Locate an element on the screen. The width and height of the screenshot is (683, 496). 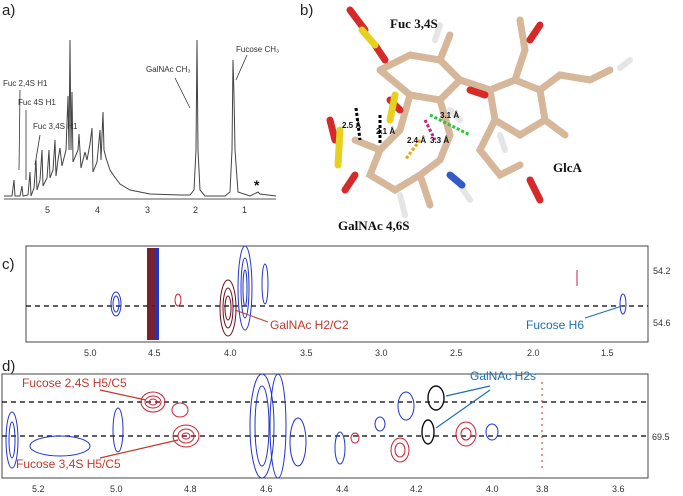
d-xtick-7: 3.8 is located at coordinates (542, 489).